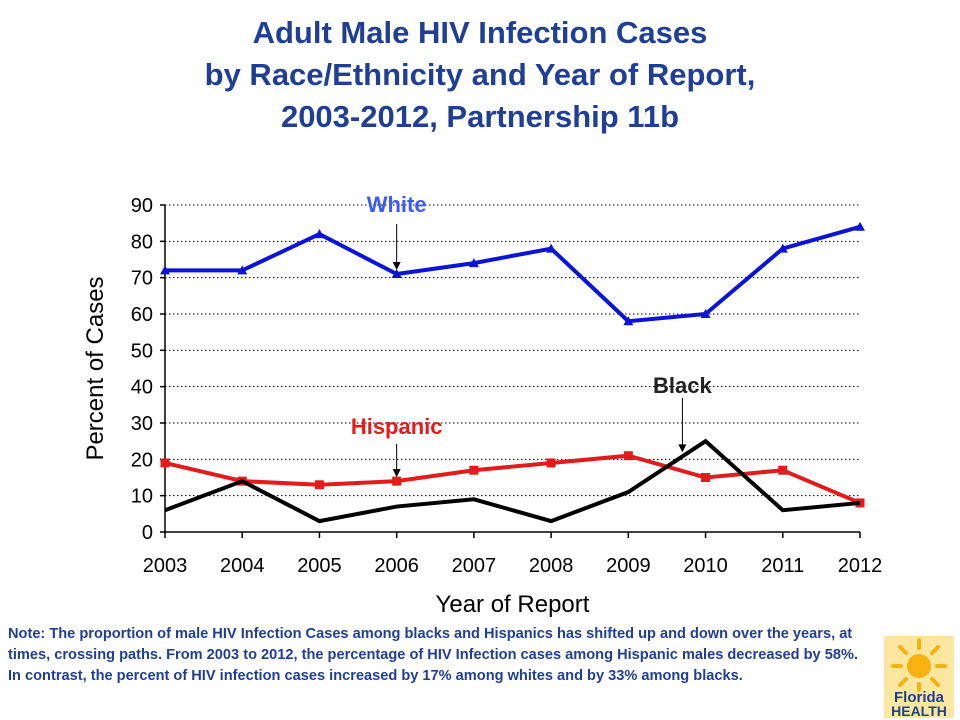  Describe the element at coordinates (474, 566) in the screenshot. I see `x-tick-label: 2007` at that location.